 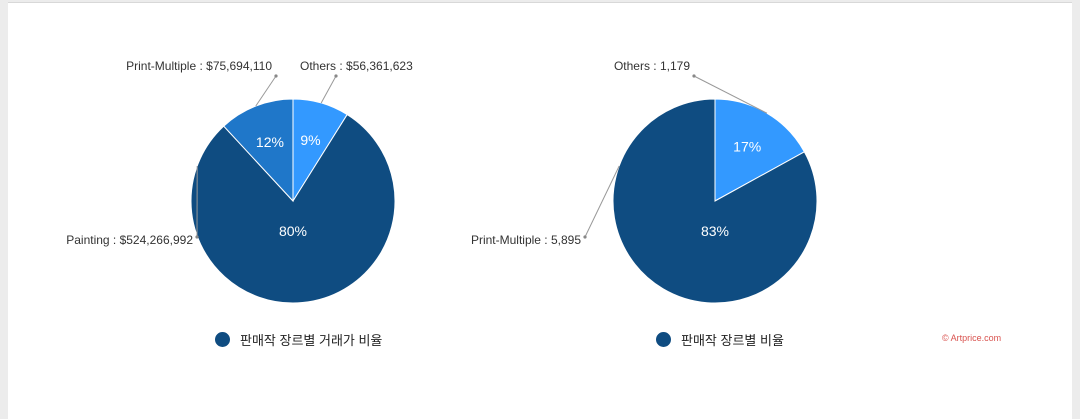 I want to click on legend-sales-count: 판매작 장르별 비율, so click(x=720, y=339).